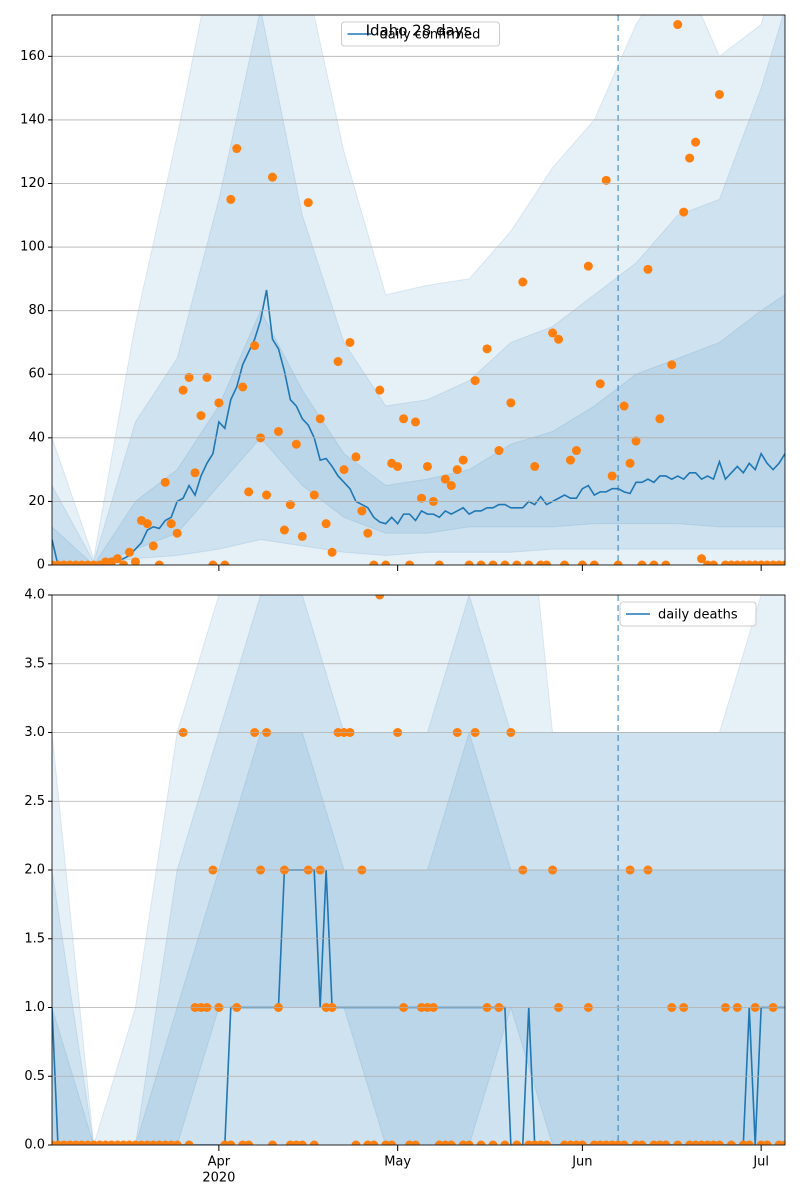 The image size is (800, 1200). I want to click on y-tick-label: 0.5, so click(34, 1076).